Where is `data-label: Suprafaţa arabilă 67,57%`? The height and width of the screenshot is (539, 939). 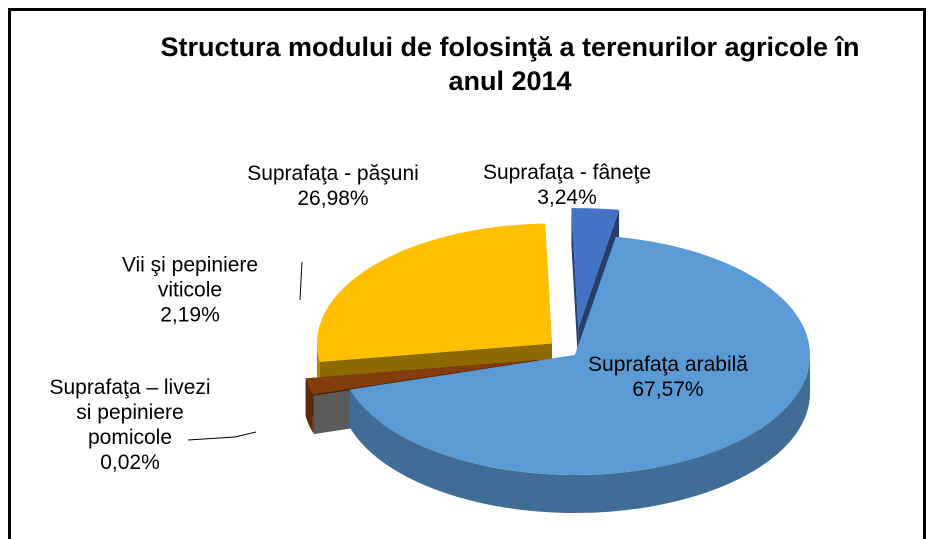 data-label: Suprafaţa arabilă 67,57% is located at coordinates (668, 377).